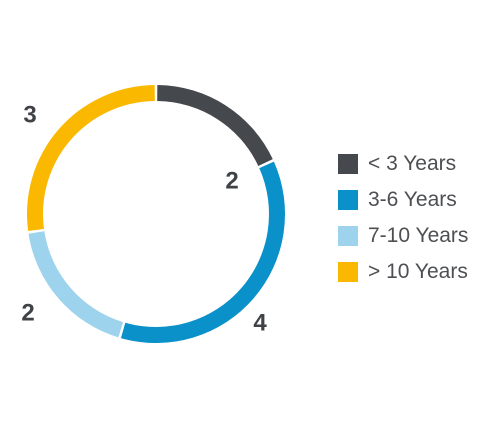  I want to click on data-label-3: 2, so click(27, 312).